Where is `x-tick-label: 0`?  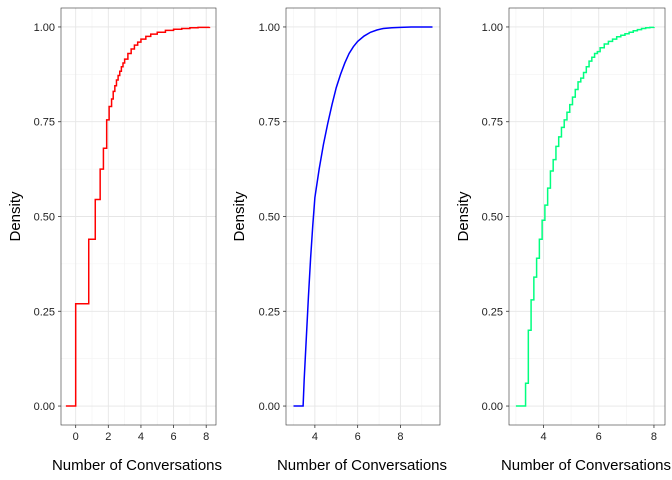 x-tick-label: 0 is located at coordinates (76, 437).